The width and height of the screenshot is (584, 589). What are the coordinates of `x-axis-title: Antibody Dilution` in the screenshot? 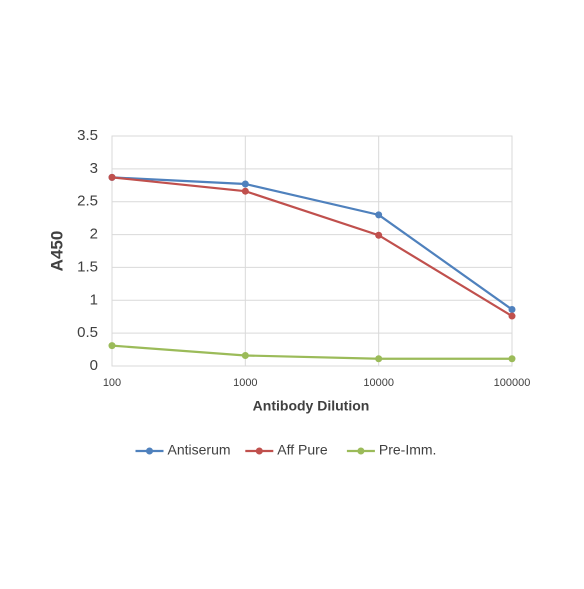 It's located at (311, 406).